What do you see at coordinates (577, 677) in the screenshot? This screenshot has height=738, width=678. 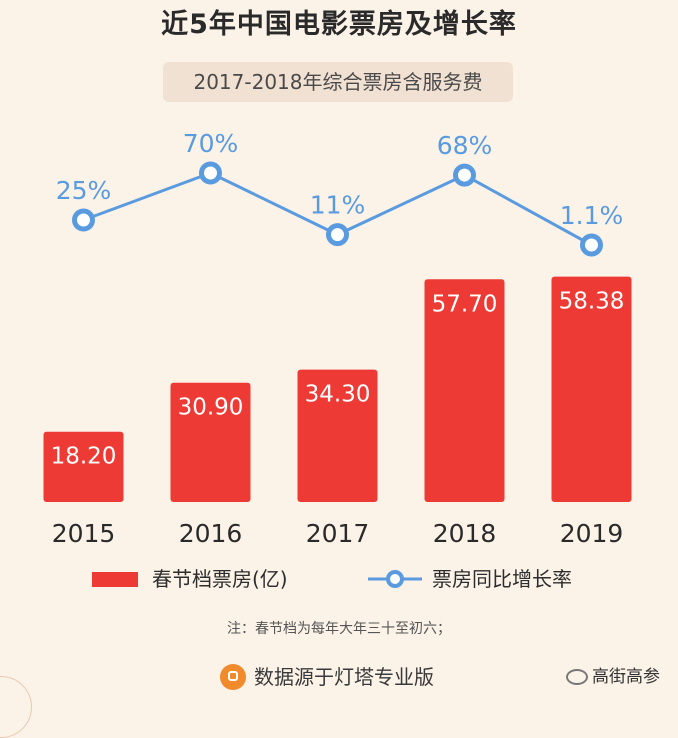 I see `wechat-icon` at bounding box center [577, 677].